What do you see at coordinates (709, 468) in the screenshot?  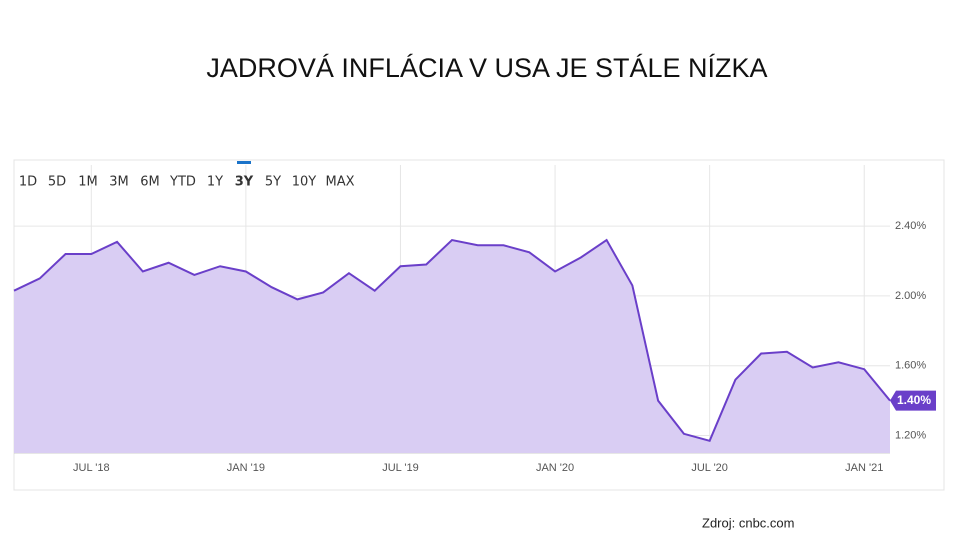 I see `x-tick-label: JUL '20` at bounding box center [709, 468].